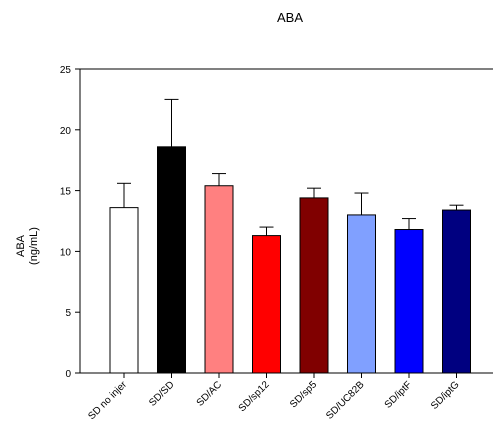 The height and width of the screenshot is (433, 499). What do you see at coordinates (303, 394) in the screenshot?
I see `x-tick-label-4: SD/sp5` at bounding box center [303, 394].